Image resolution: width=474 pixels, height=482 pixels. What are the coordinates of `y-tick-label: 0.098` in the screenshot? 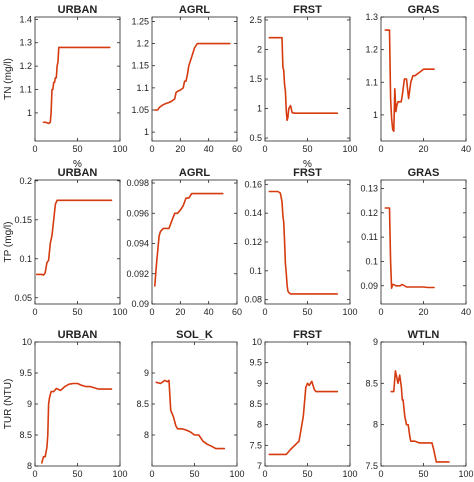 It's located at (137, 183).